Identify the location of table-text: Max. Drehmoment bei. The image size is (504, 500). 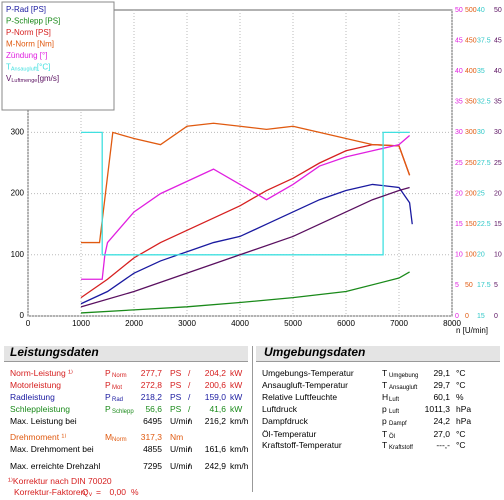
(52, 449).